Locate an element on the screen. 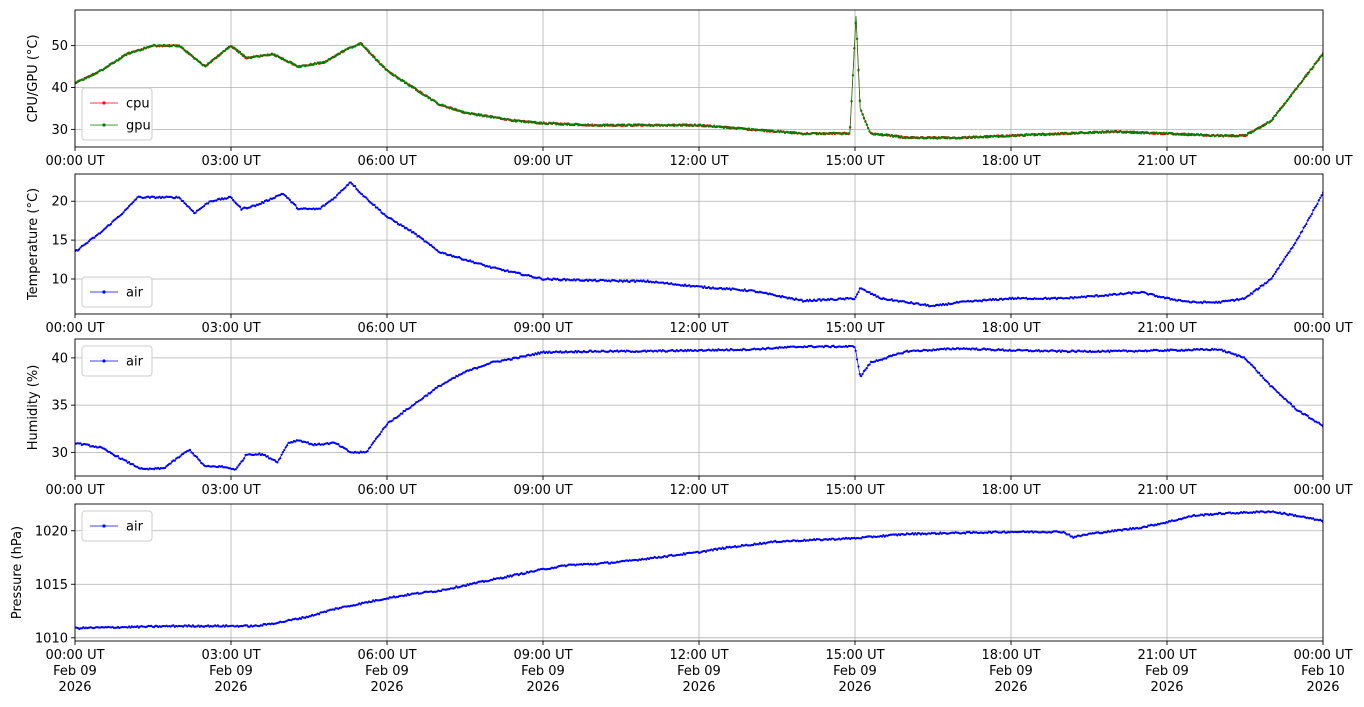  y-axis-label: Pressure (hPa) is located at coordinates (17, 572).